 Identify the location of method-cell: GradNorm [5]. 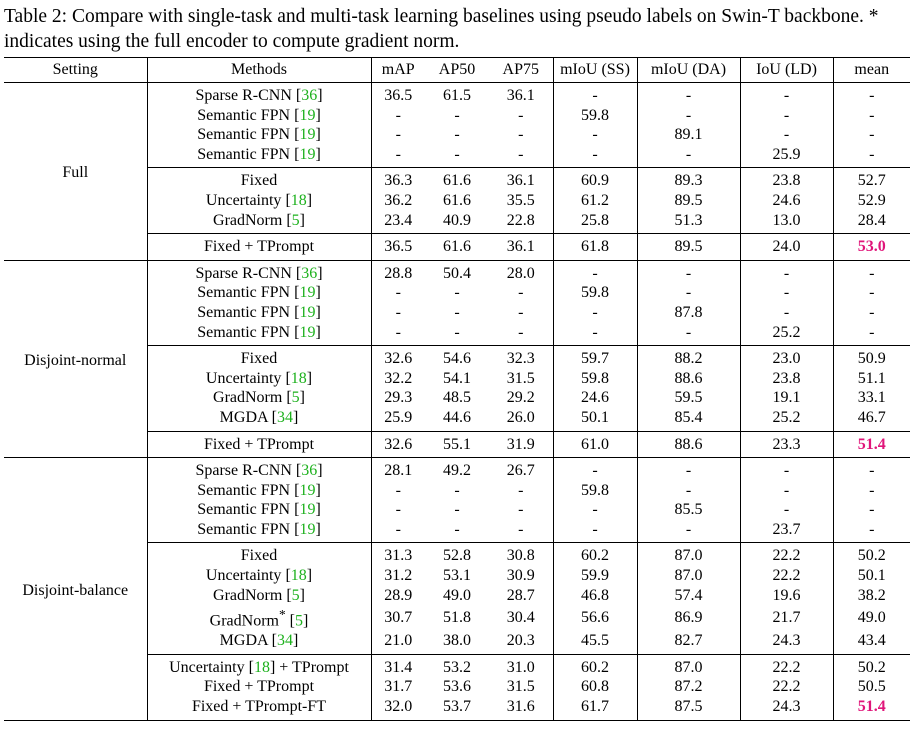
(258, 595).